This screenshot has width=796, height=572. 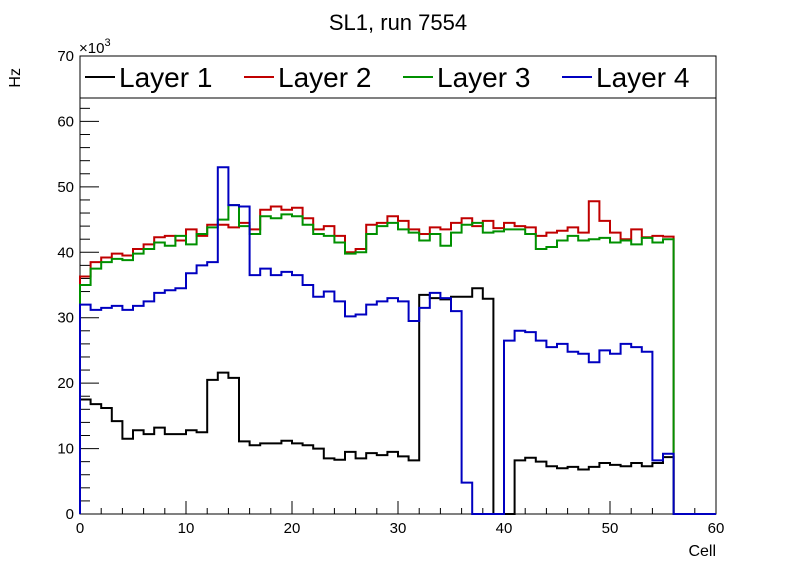 What do you see at coordinates (324, 77) in the screenshot?
I see `legend-label: Layer 2` at bounding box center [324, 77].